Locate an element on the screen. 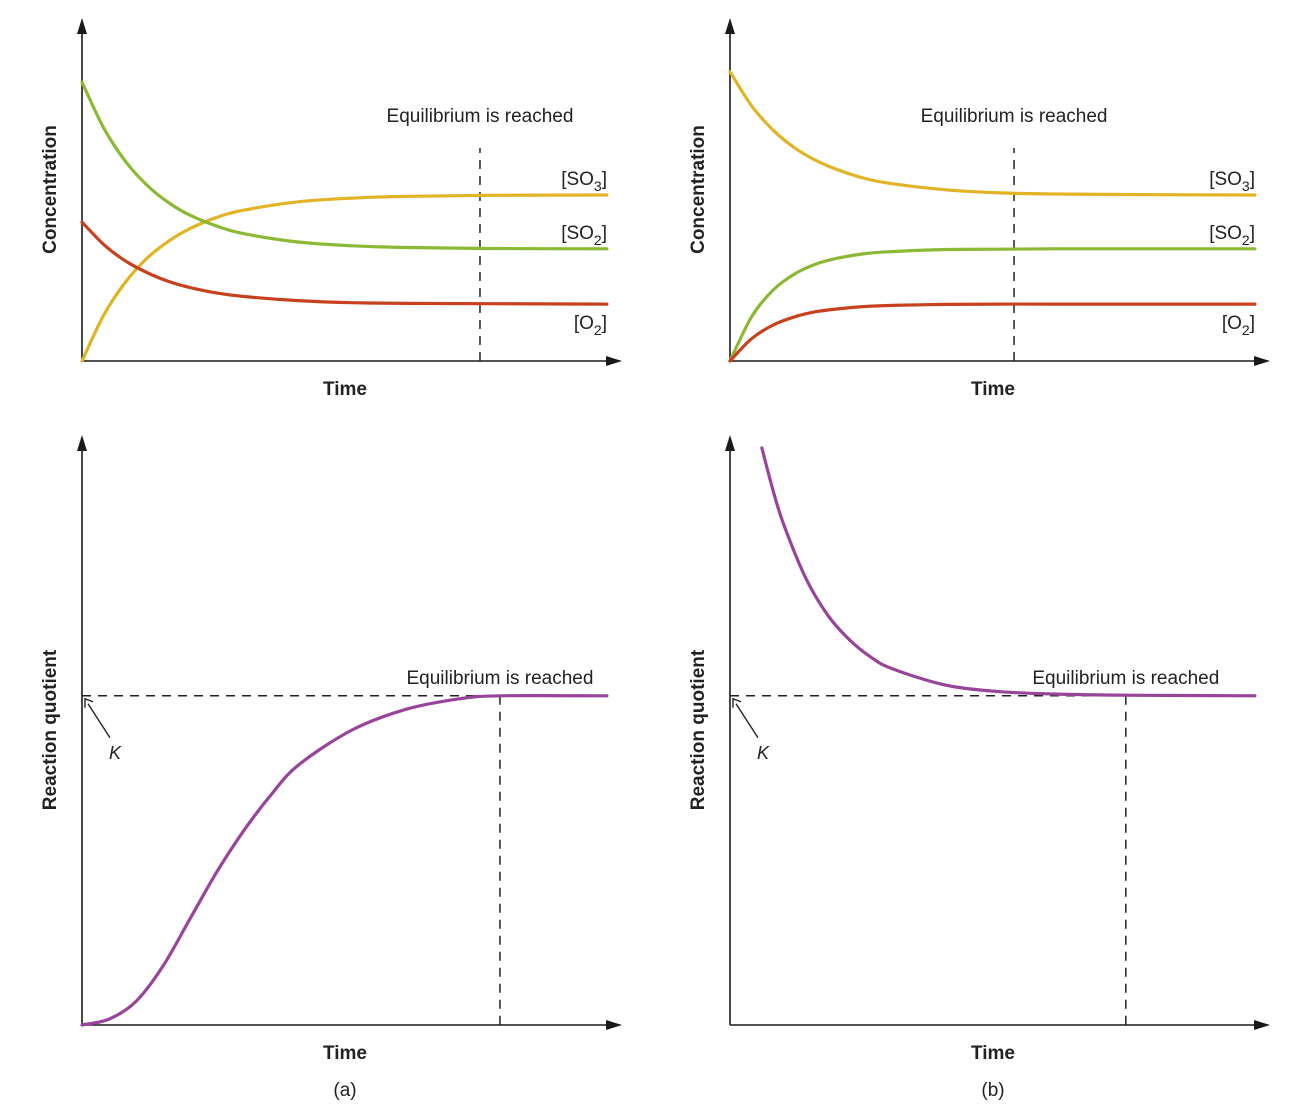 The height and width of the screenshot is (1115, 1300). caption-a: (a) is located at coordinates (344, 1090).